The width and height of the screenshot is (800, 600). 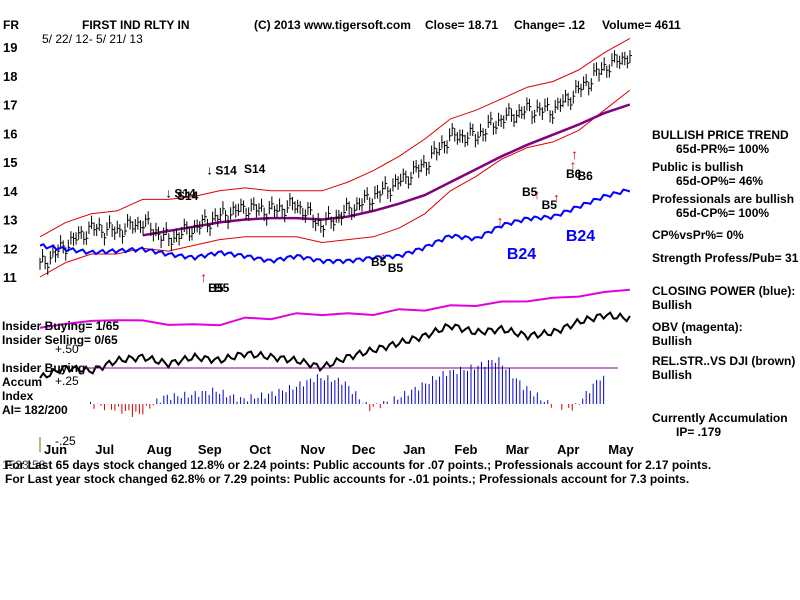 I want to click on month-label: Jan, so click(x=414, y=449).